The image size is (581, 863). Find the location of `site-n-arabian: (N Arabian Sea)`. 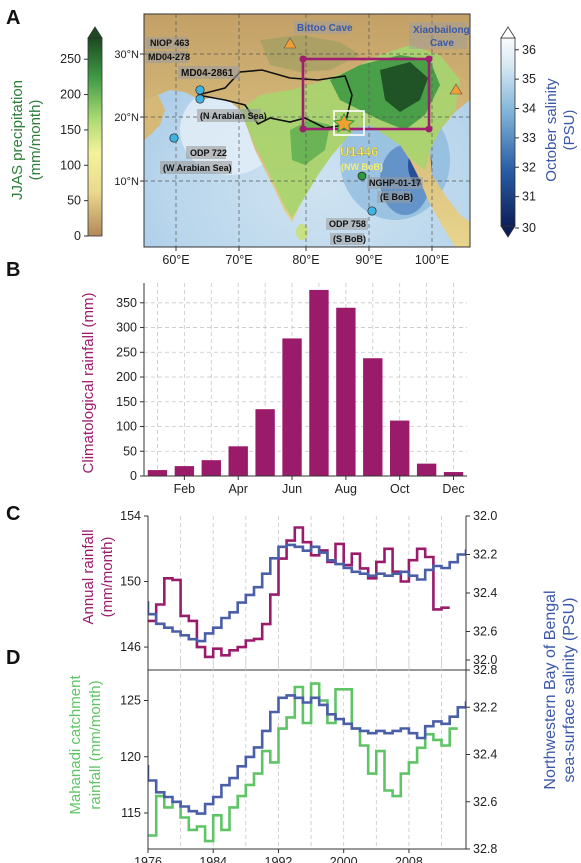

site-n-arabian: (N Arabian Sea) is located at coordinates (233, 116).